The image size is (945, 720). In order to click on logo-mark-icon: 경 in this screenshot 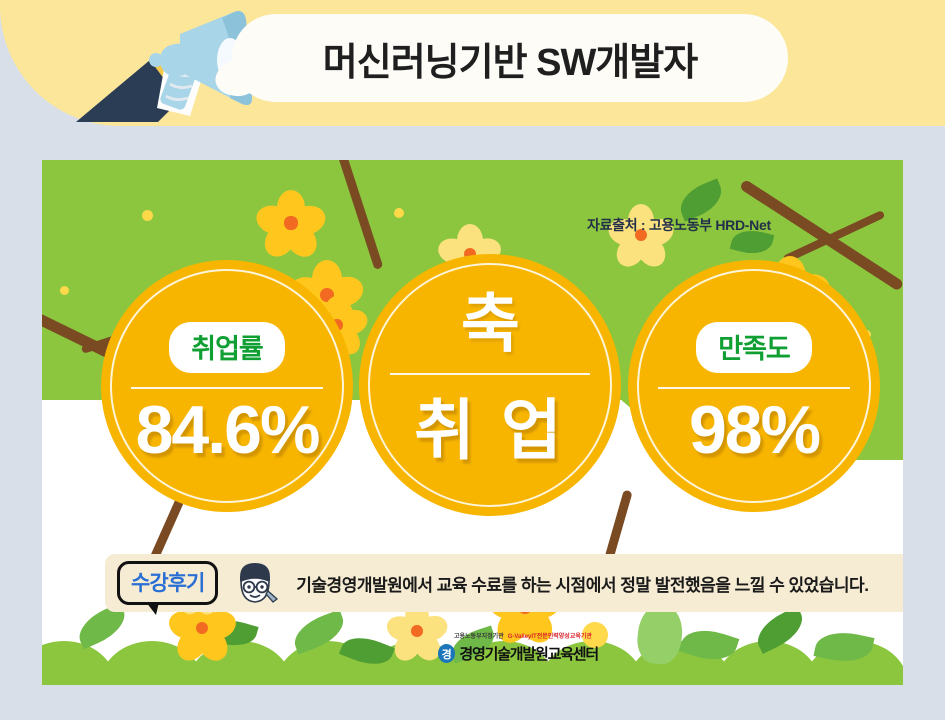, I will do `click(447, 653)`.